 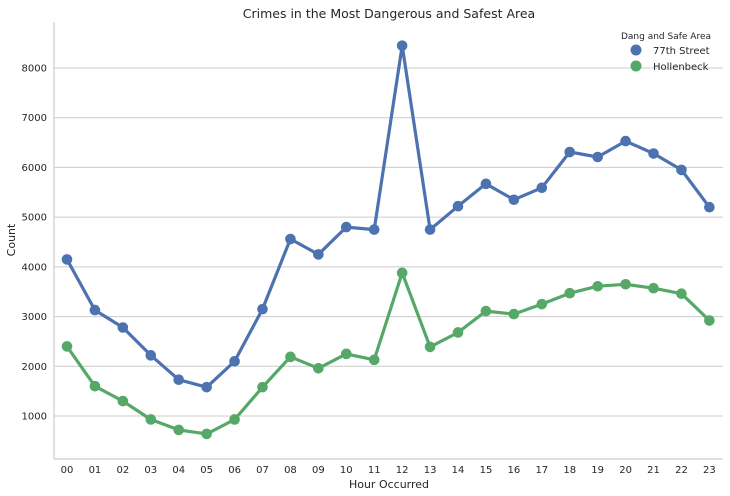 What do you see at coordinates (569, 470) in the screenshot?
I see `x-tick-label: 18` at bounding box center [569, 470].